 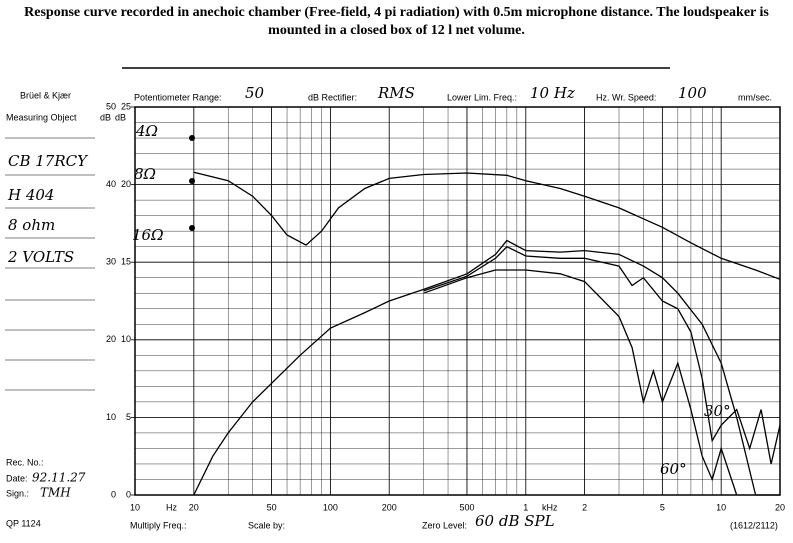 What do you see at coordinates (662, 507) in the screenshot?
I see `x-tick-label: 5` at bounding box center [662, 507].